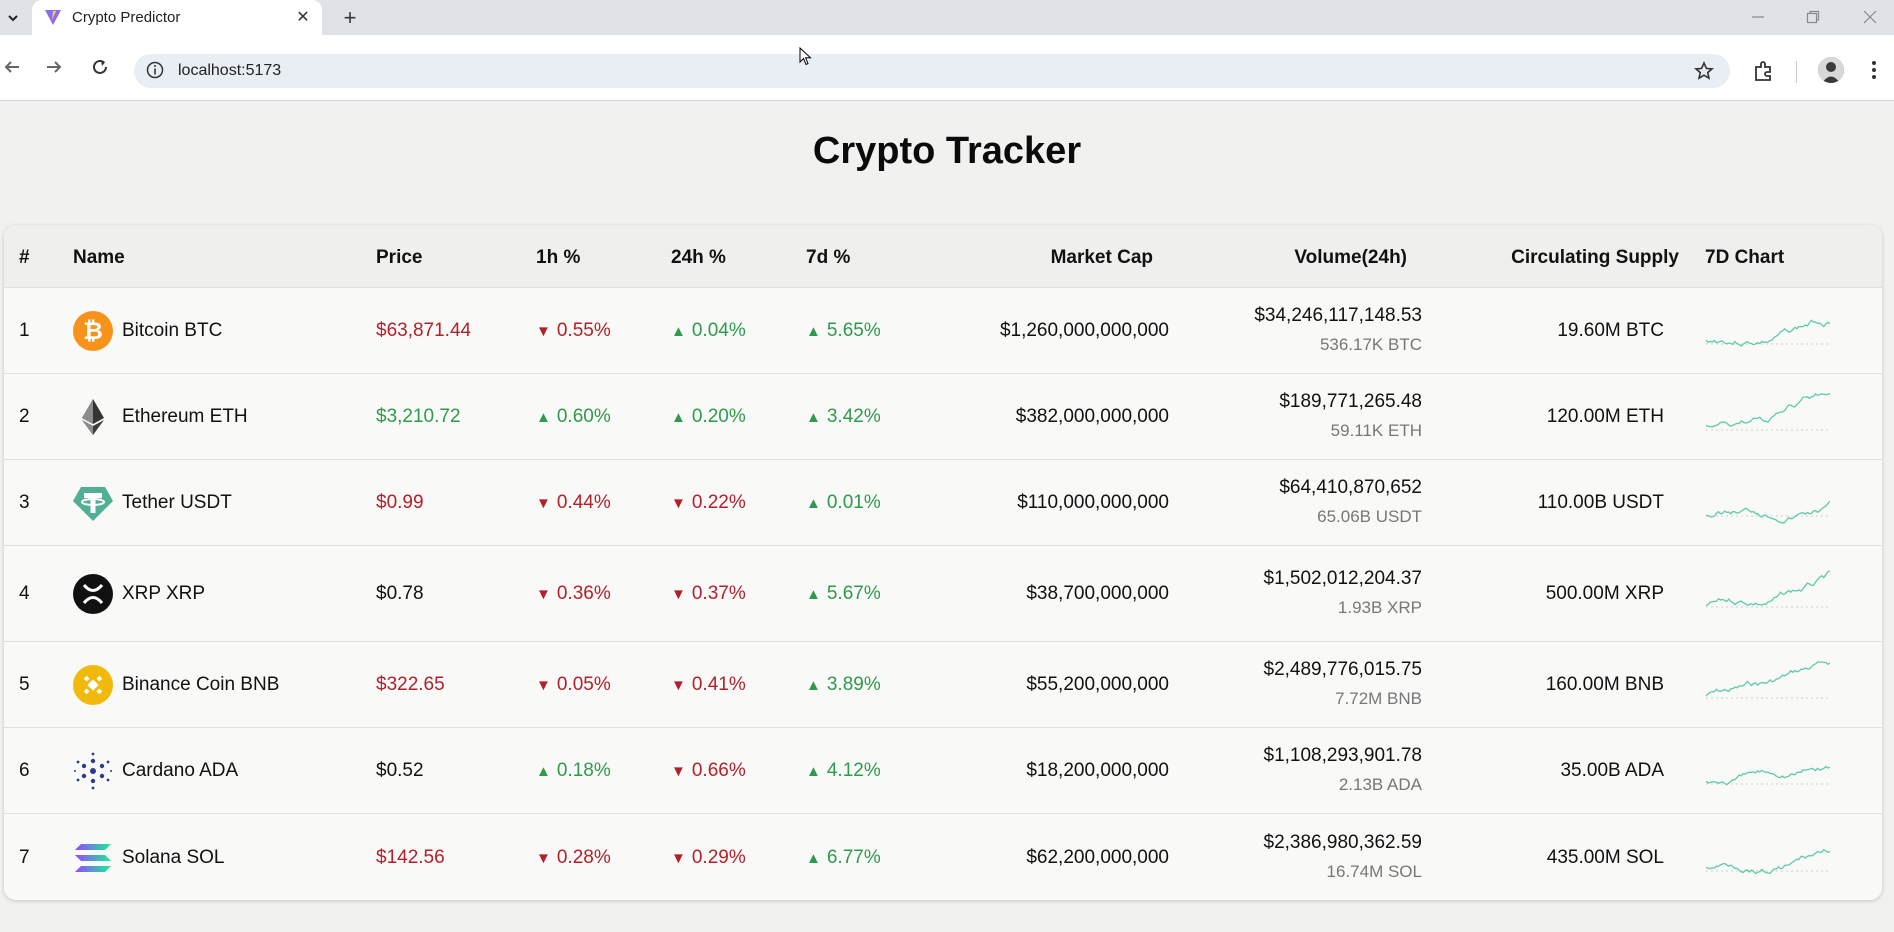  I want to click on header-name: Name, so click(99, 257).